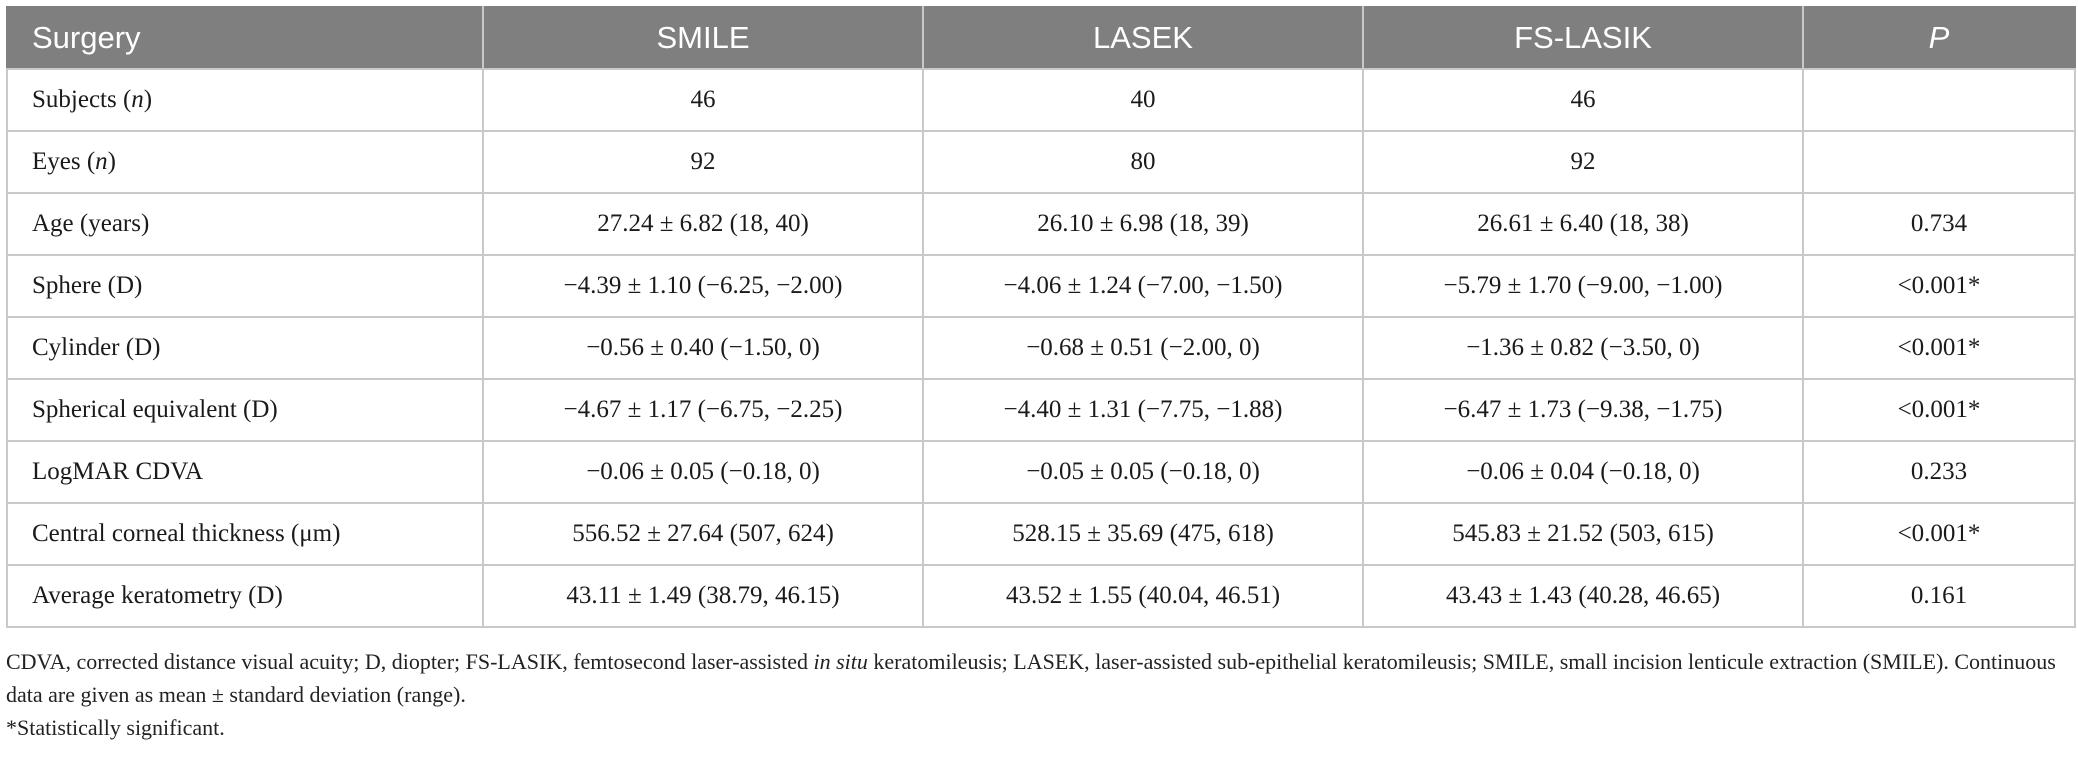 The image size is (2078, 758). What do you see at coordinates (840, 661) in the screenshot?
I see `abbreviations-italic-text: in situ` at bounding box center [840, 661].